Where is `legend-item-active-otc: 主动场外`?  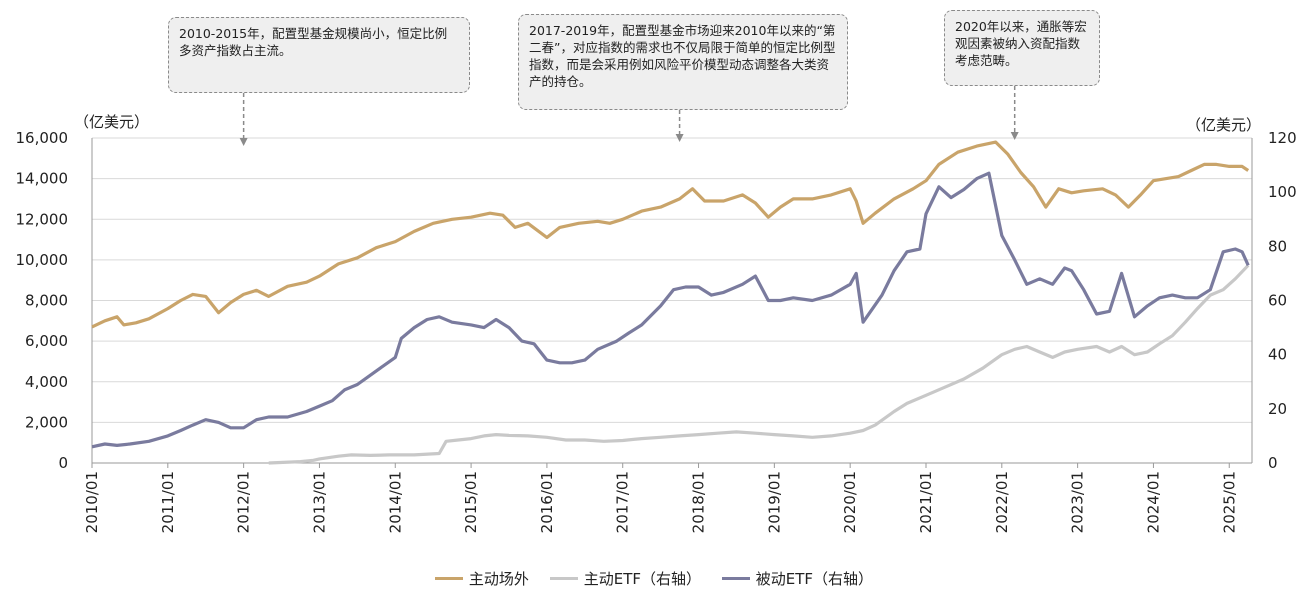
legend-item-active-otc: 主动场外 is located at coordinates (481, 578).